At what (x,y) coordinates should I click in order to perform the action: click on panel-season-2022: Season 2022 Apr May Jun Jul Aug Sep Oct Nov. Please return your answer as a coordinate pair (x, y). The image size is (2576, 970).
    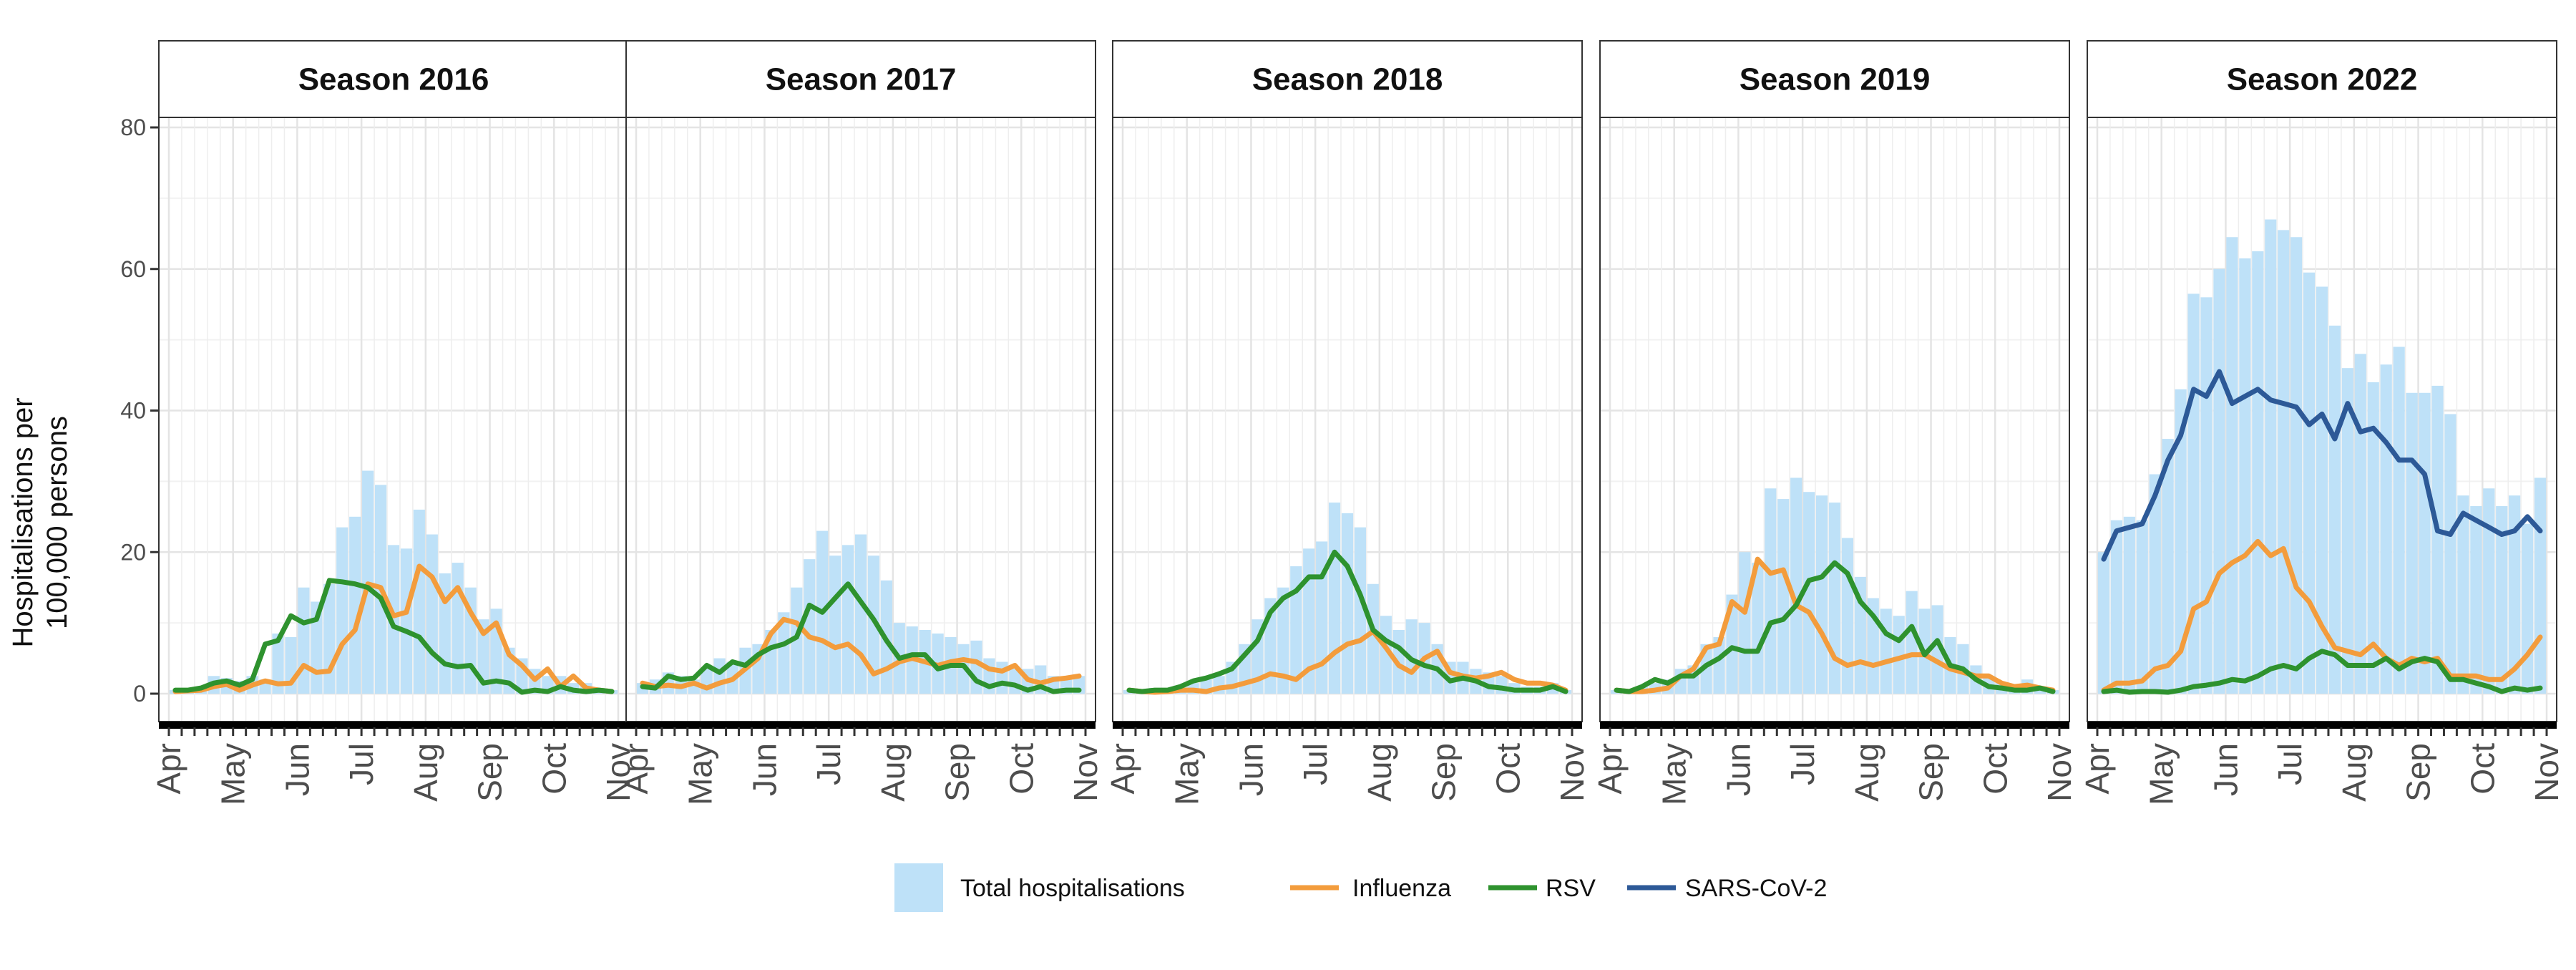
    Looking at the image, I should click on (2322, 422).